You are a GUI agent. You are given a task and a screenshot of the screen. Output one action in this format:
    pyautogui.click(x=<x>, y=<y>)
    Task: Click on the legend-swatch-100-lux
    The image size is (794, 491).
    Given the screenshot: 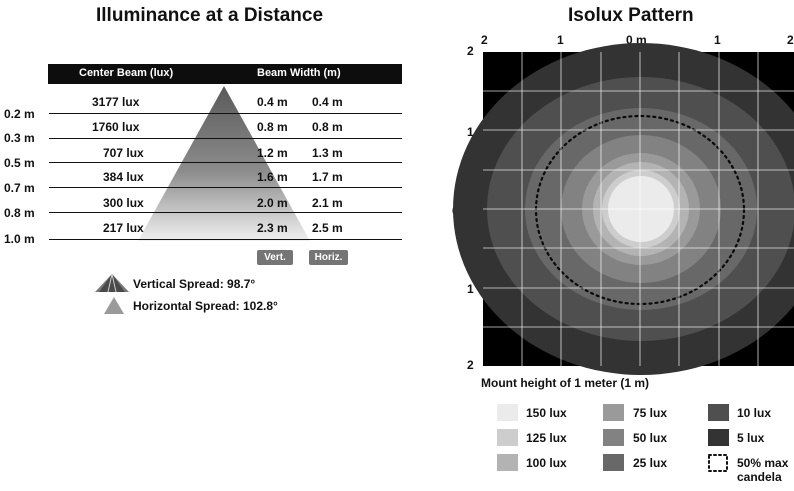 What is the action you would take?
    pyautogui.click(x=507, y=462)
    